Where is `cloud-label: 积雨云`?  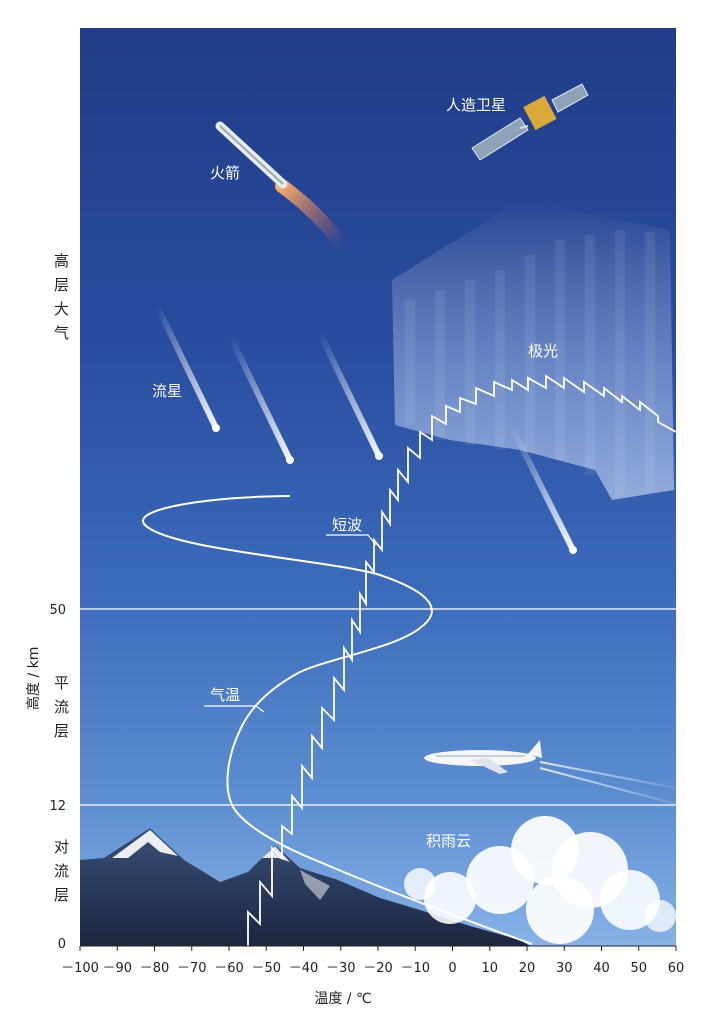
cloud-label: 积雨云 is located at coordinates (448, 841).